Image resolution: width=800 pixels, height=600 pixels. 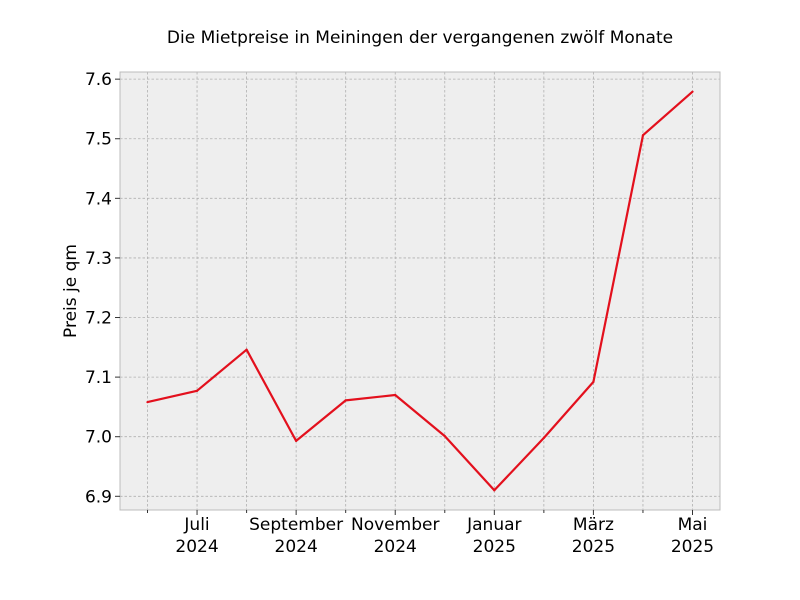 I want to click on y-tick-label: 7.6, so click(x=98, y=80).